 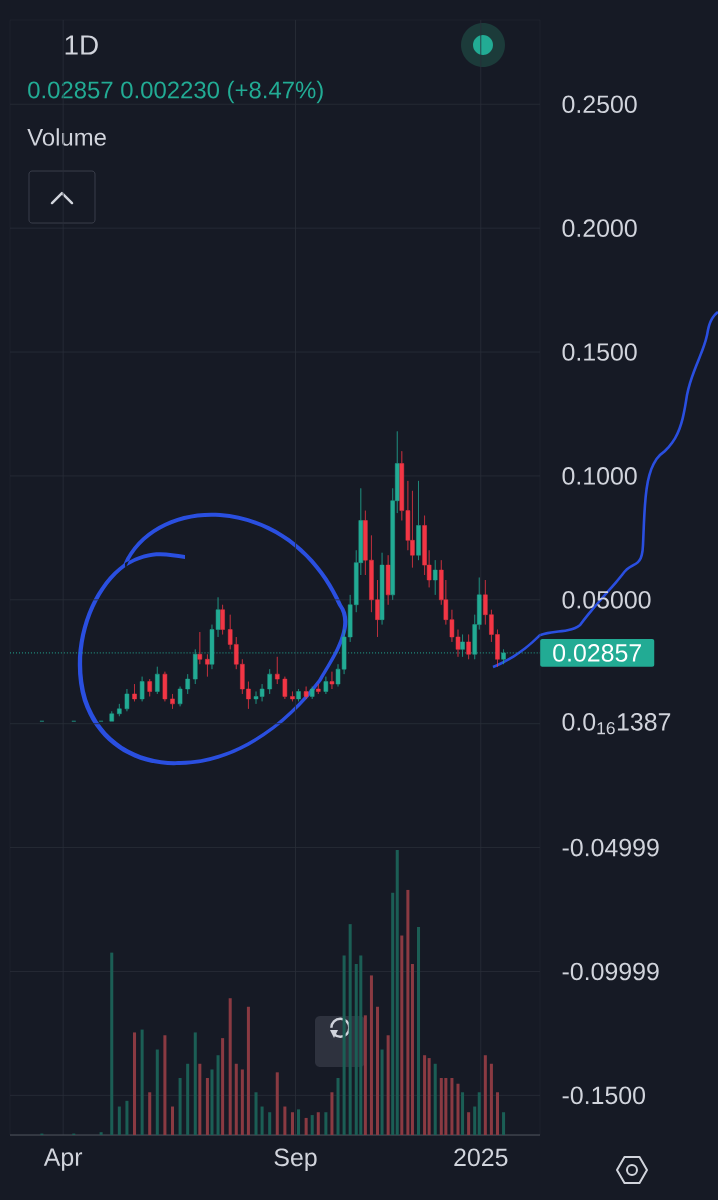 What do you see at coordinates (175, 92) in the screenshot?
I see `text: 0.02857 0.002230 (+8.47%)` at bounding box center [175, 92].